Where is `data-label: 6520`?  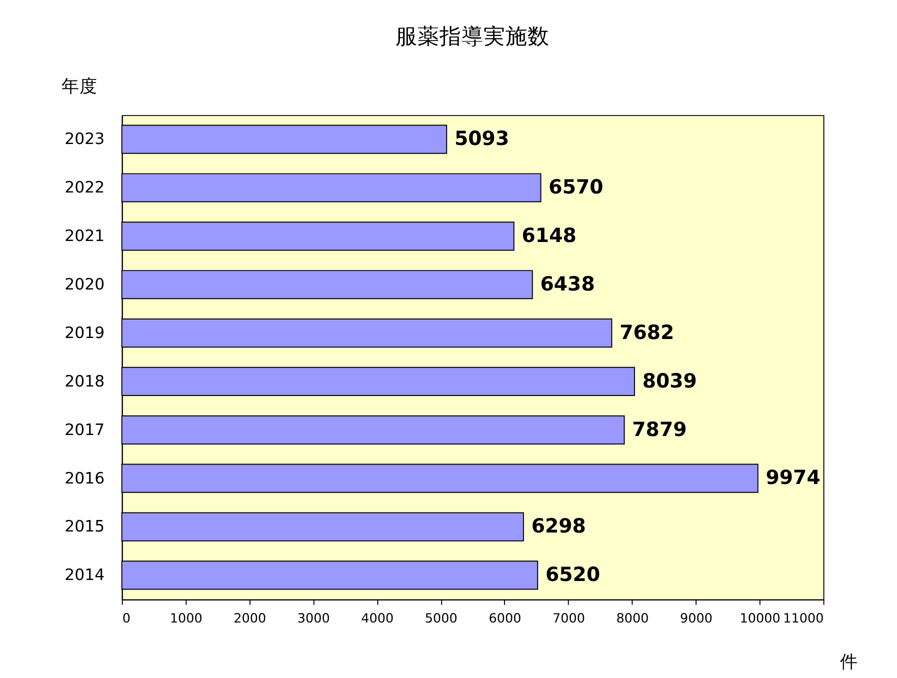 data-label: 6520 is located at coordinates (572, 574).